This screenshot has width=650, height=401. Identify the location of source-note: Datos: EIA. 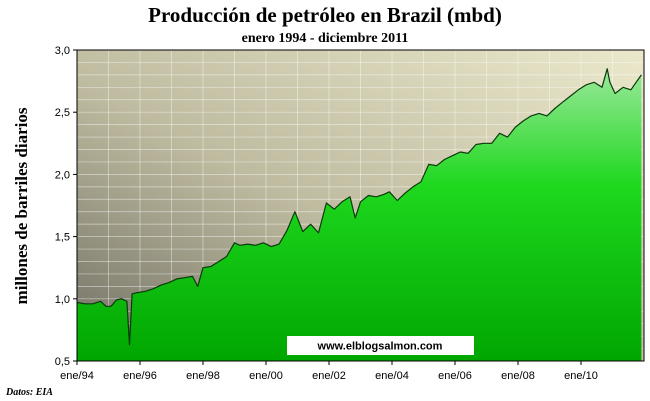
(29, 392).